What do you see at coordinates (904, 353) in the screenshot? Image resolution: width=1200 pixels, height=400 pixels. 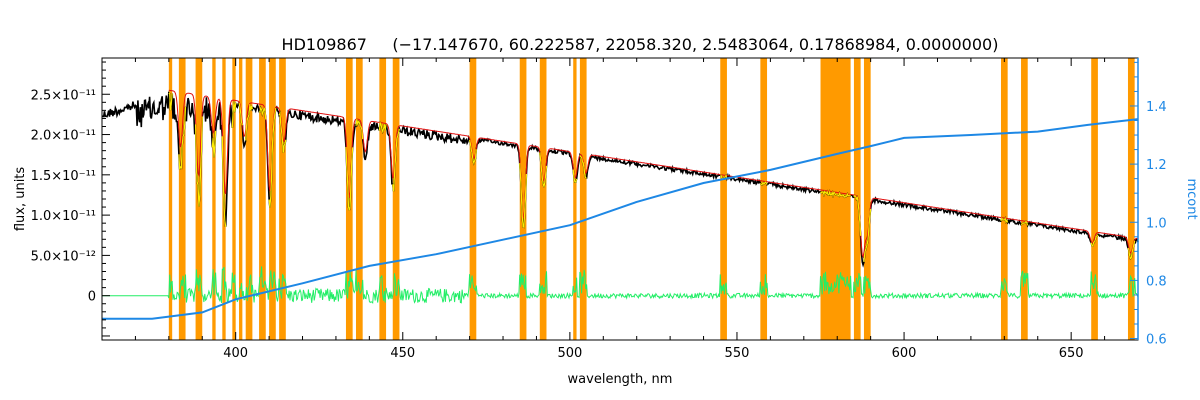 I see `x-tick-label: 600` at bounding box center [904, 353].